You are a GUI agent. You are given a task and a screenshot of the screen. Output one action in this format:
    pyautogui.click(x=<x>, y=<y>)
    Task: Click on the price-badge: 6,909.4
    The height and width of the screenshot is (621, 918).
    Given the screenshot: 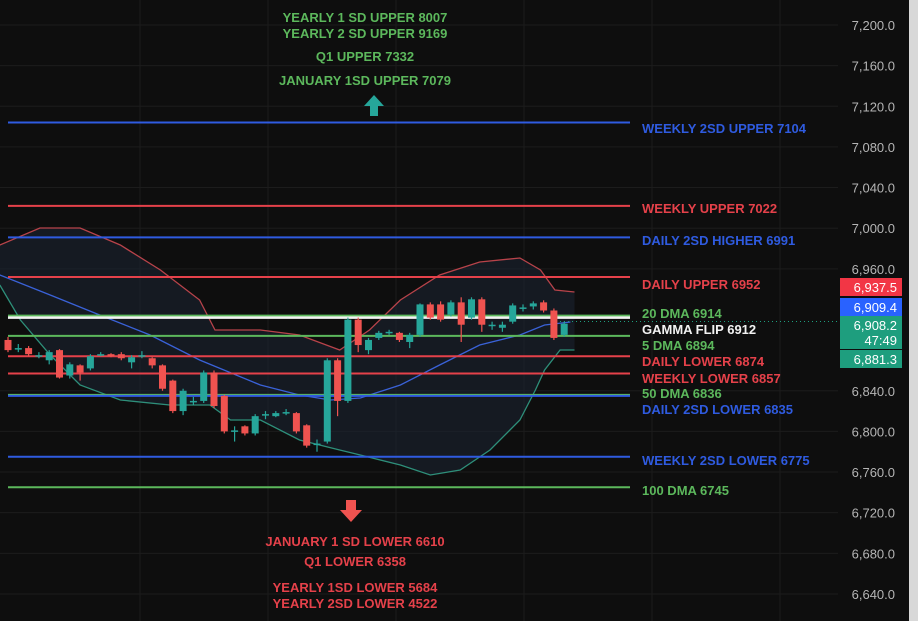 What is the action you would take?
    pyautogui.click(x=871, y=307)
    